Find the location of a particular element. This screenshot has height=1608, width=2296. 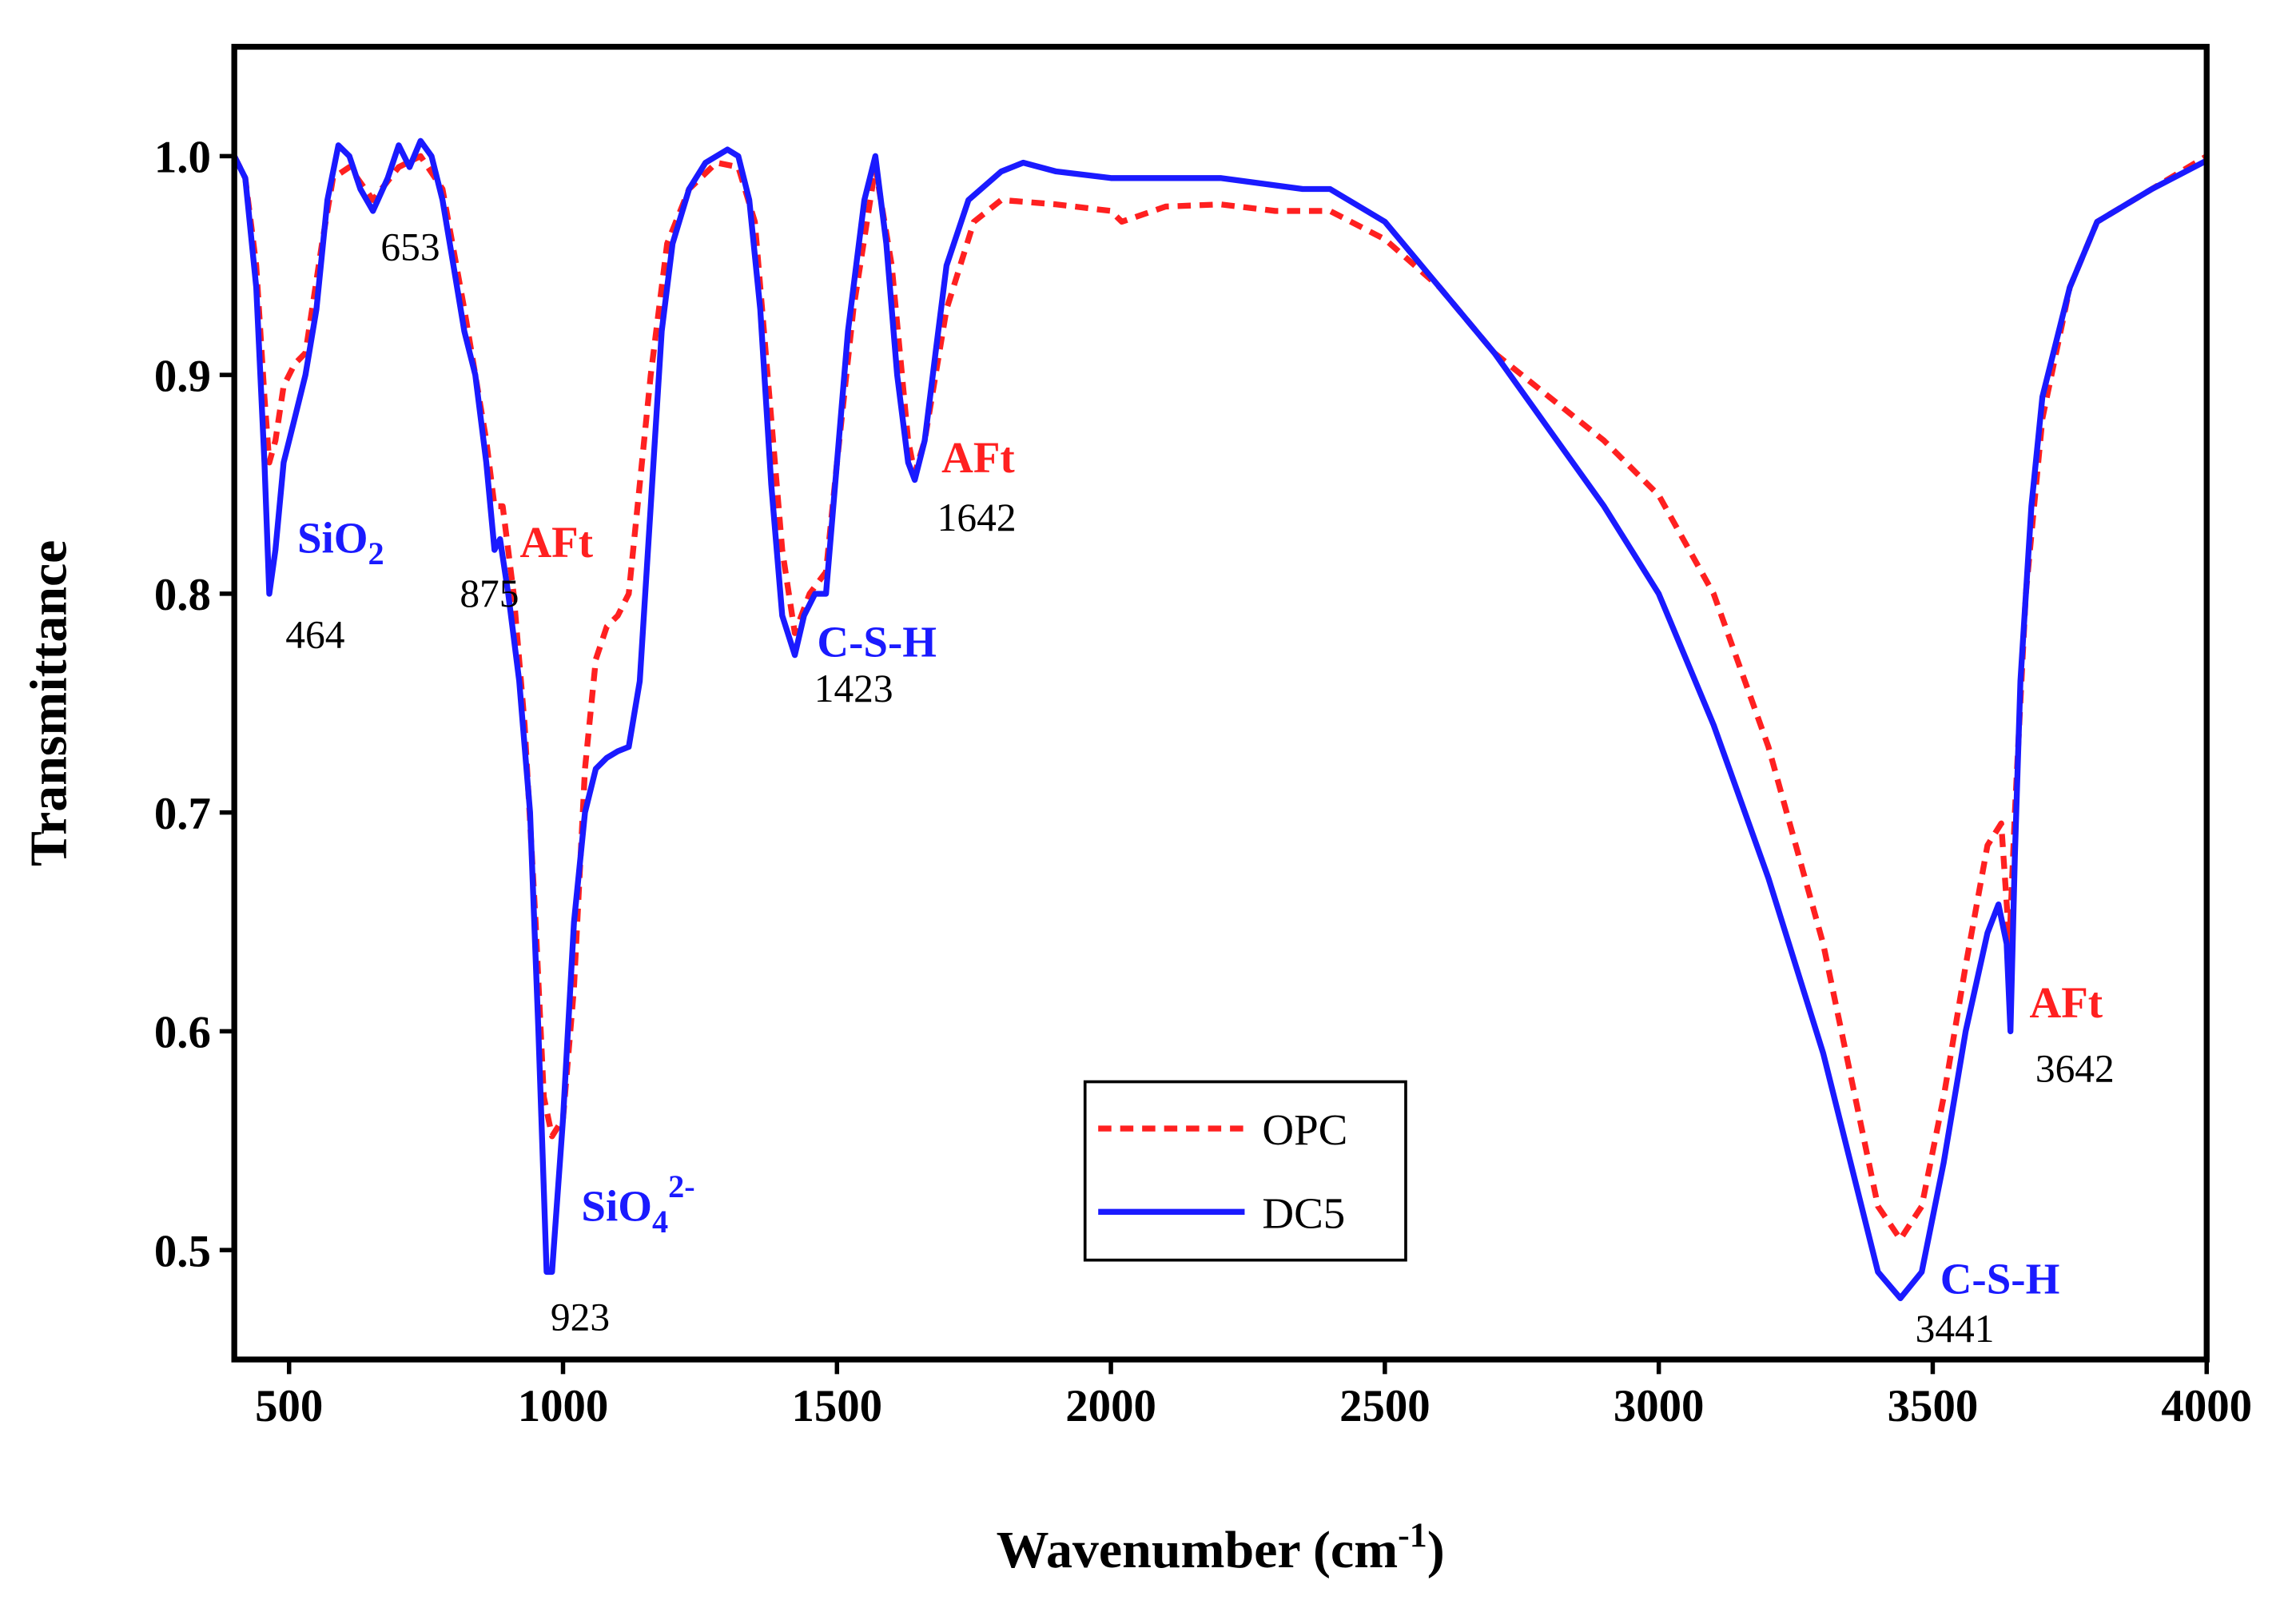

annotation: 1642 is located at coordinates (977, 517).